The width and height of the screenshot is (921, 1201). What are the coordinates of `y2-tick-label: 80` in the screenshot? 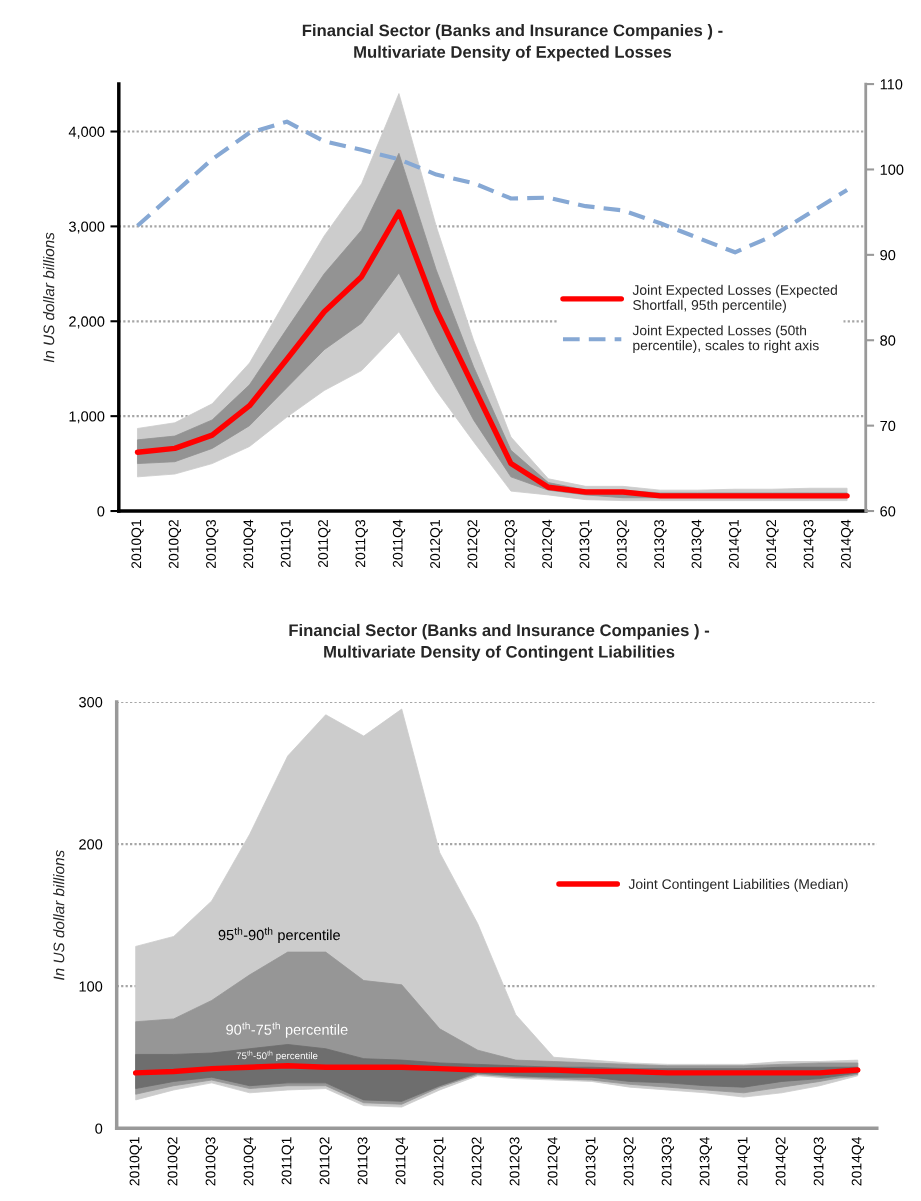 It's located at (888, 340).